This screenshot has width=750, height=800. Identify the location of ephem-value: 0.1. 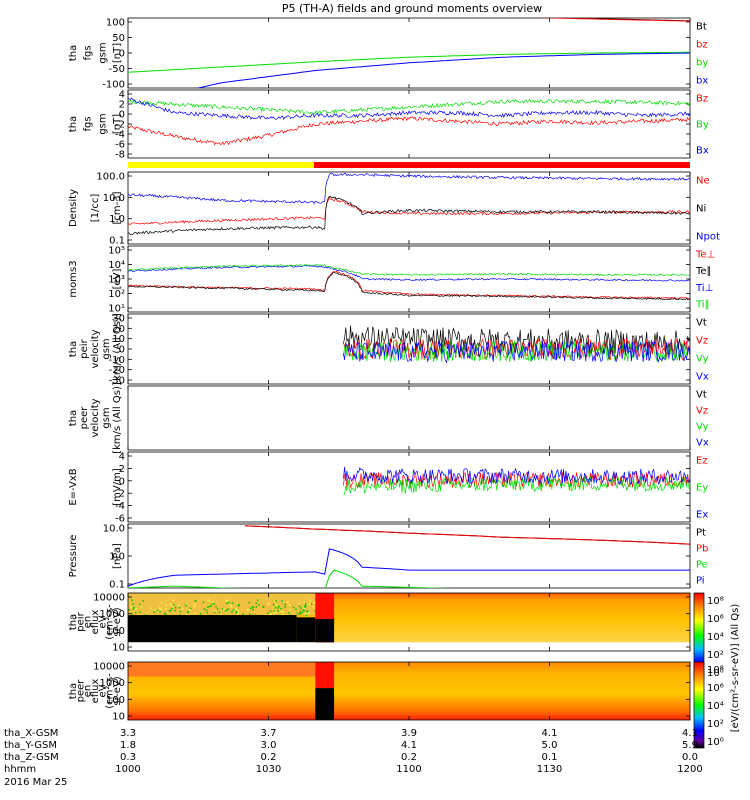
(550, 757).